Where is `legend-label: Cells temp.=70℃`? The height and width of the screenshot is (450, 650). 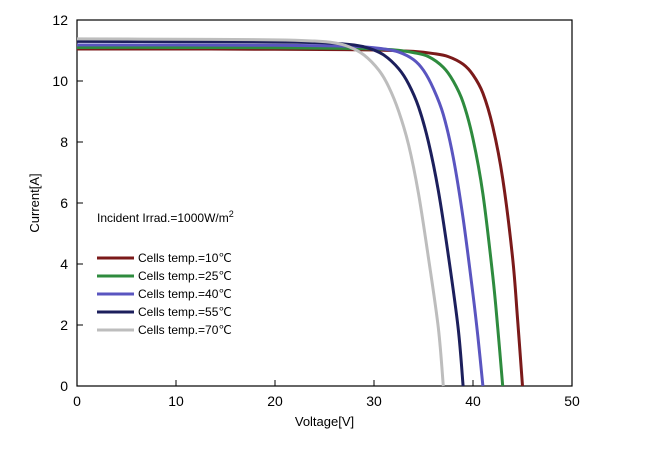
legend-label: Cells temp.=70℃ is located at coordinates (185, 330).